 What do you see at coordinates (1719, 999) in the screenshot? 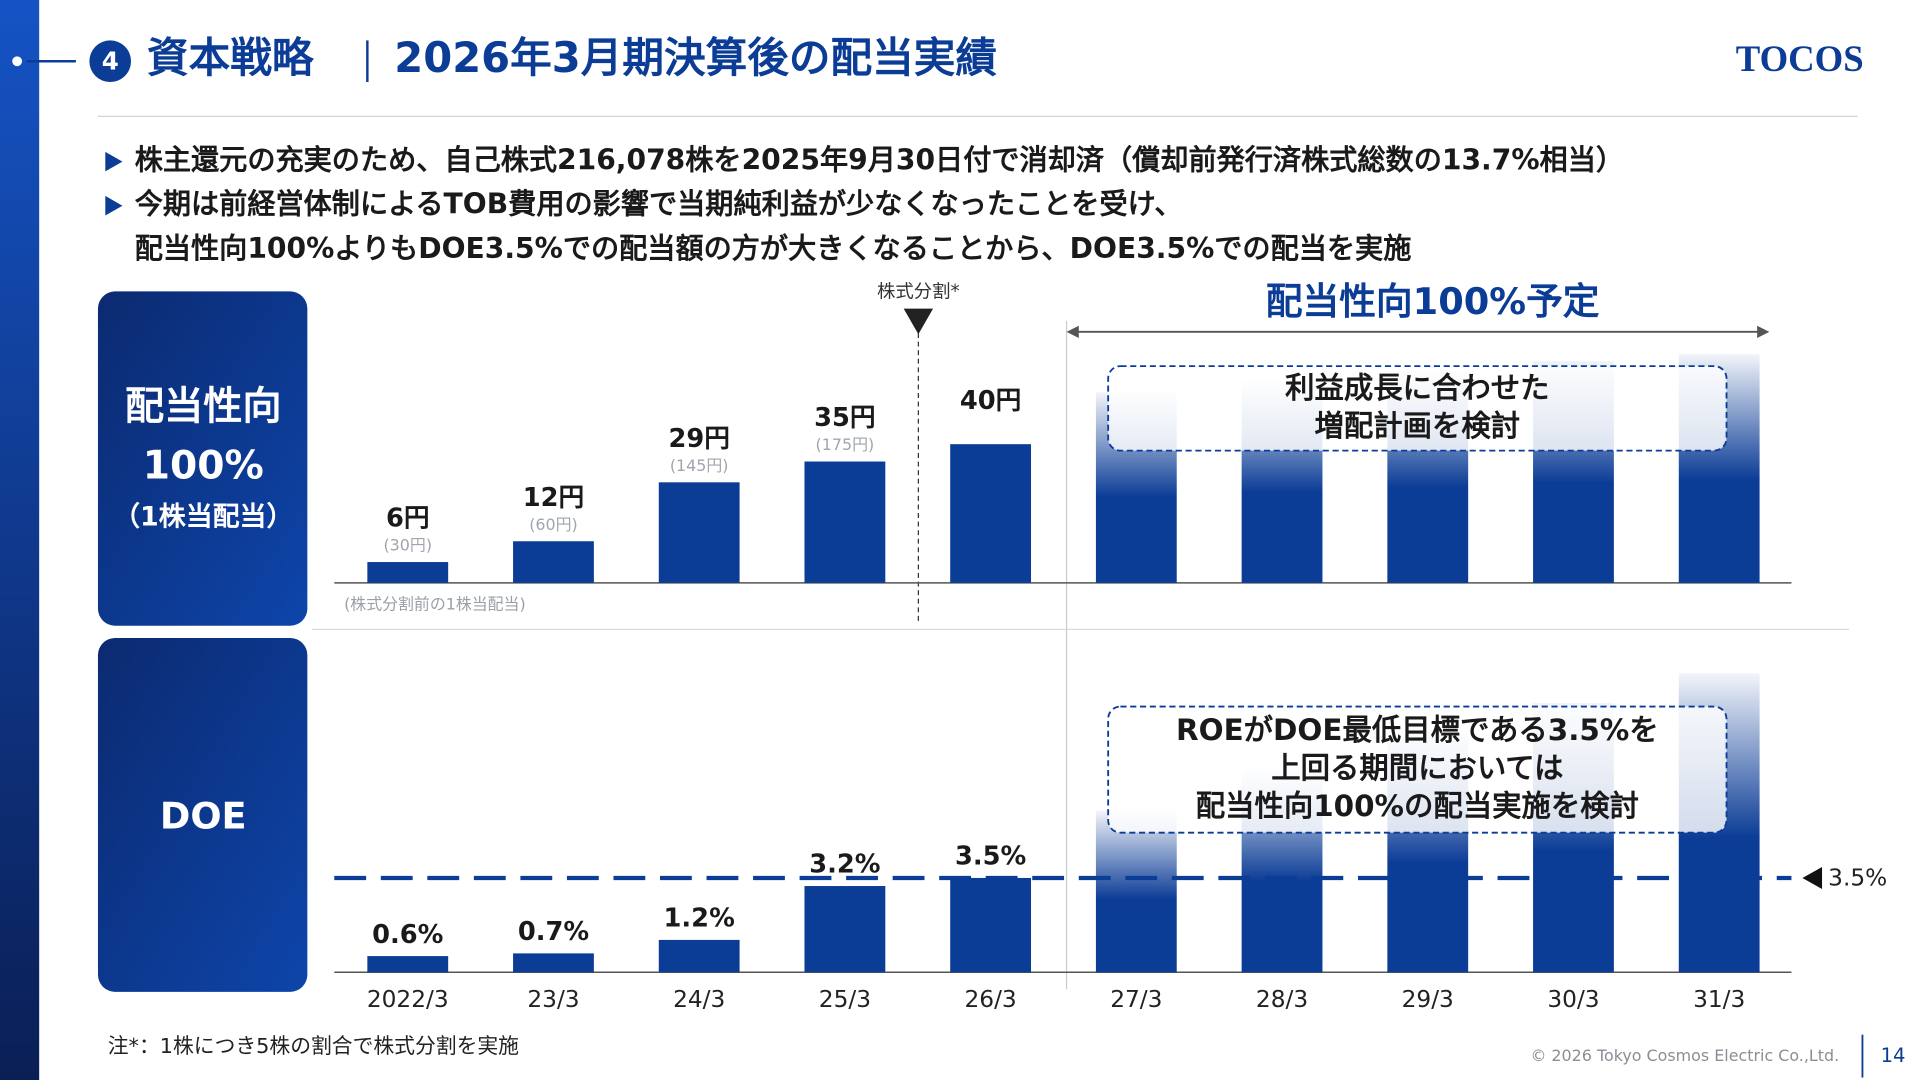
I see `x-tick-label: 31/3` at bounding box center [1719, 999].